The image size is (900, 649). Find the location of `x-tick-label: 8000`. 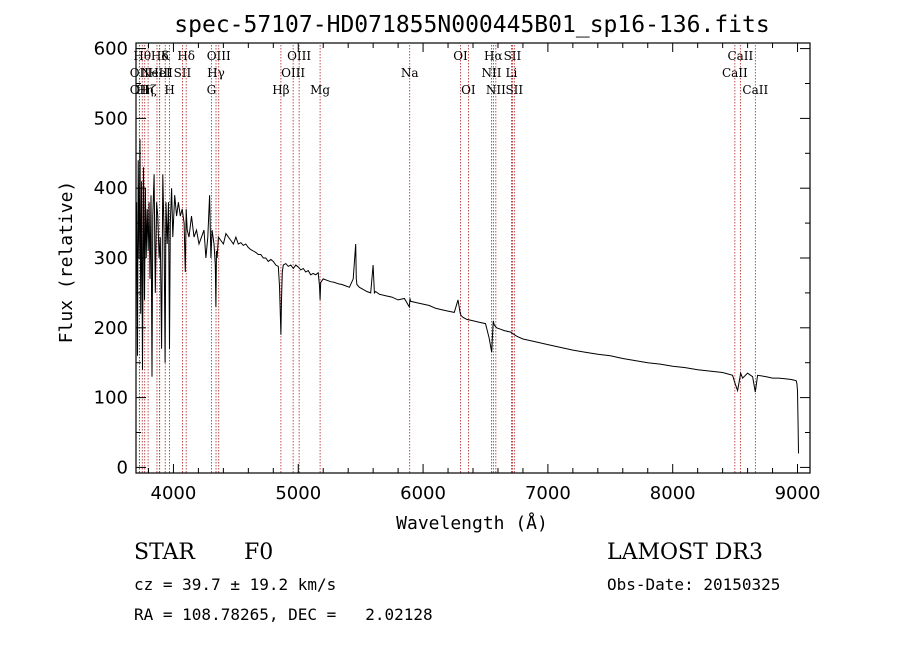

x-tick-label: 8000 is located at coordinates (673, 493).